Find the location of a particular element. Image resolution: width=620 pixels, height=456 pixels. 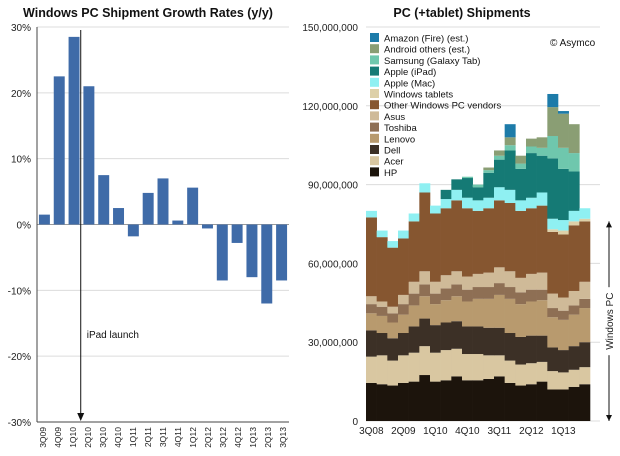

growth-x-tick-label: 3Q11 is located at coordinates (163, 437).